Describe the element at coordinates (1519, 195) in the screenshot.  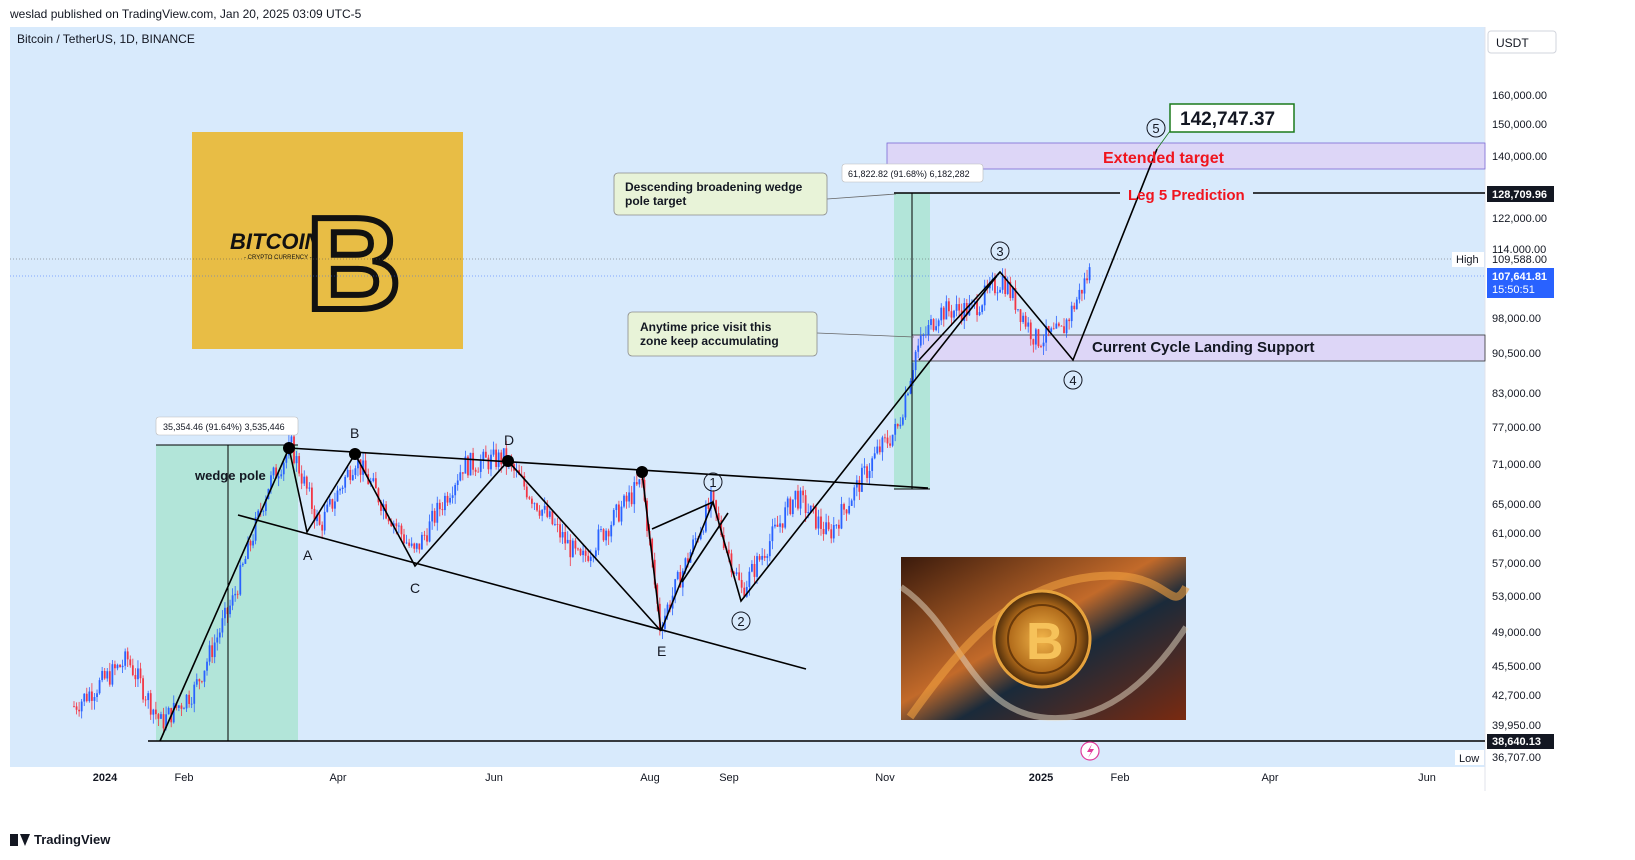
I see `price-tick-leg5: 128,709.96` at that location.